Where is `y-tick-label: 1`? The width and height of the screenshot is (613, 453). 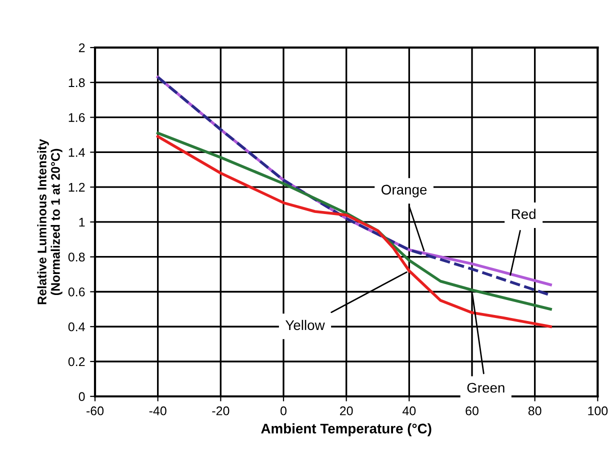 y-tick-label: 1 is located at coordinates (82, 222).